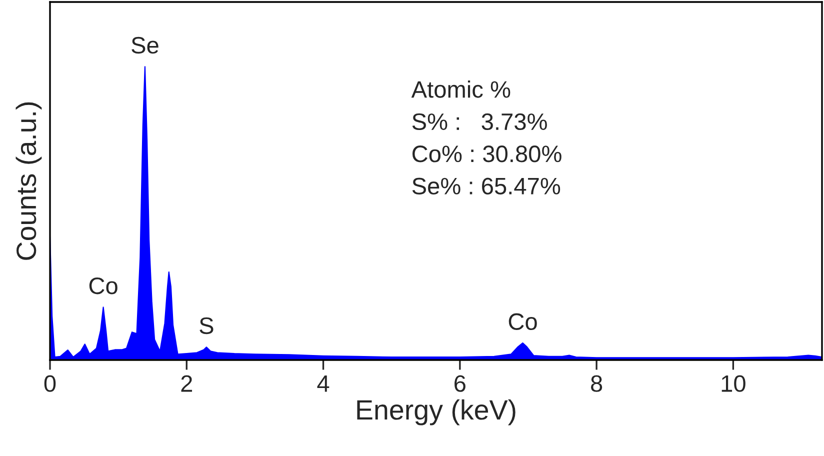 The width and height of the screenshot is (824, 456). What do you see at coordinates (29, 181) in the screenshot?
I see `y-axis-title: Counts (a.u.)` at bounding box center [29, 181].